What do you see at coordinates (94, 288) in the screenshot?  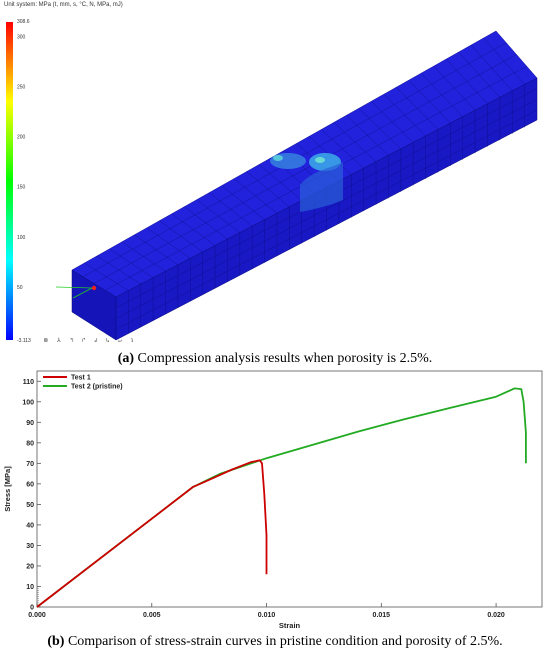 I see `origin-marker` at bounding box center [94, 288].